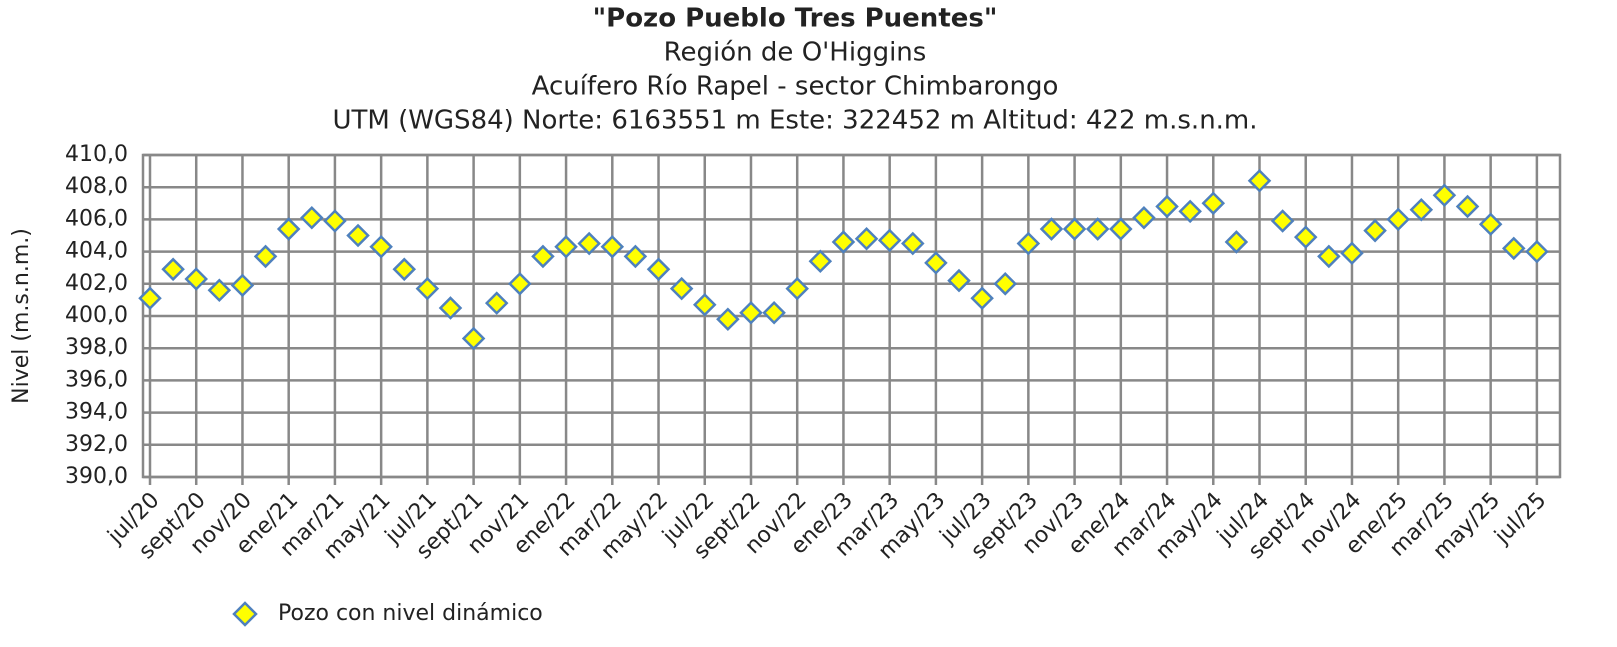  What do you see at coordinates (21, 316) in the screenshot?
I see `y-axis-label: Nivel (m.s.n.m.)` at bounding box center [21, 316].